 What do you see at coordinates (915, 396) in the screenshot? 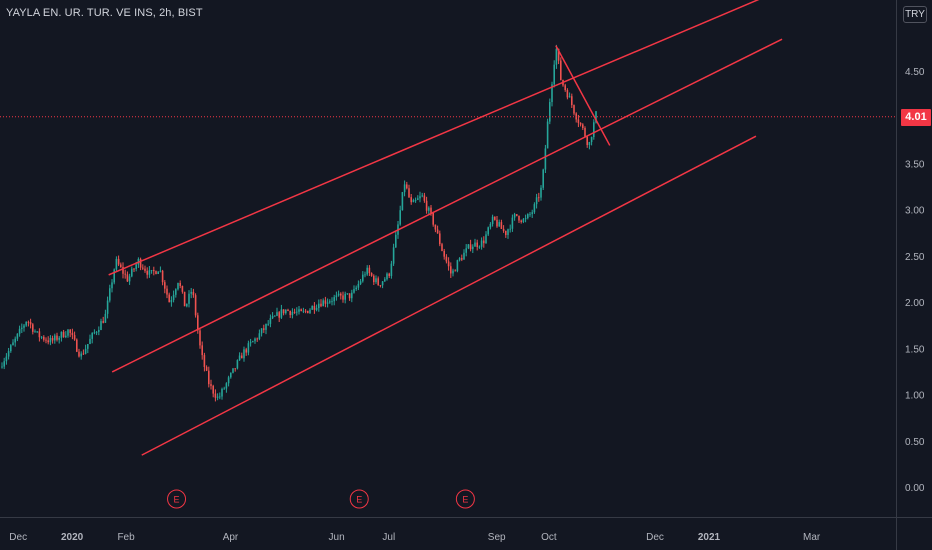
I see `y-tick-label: 1.00` at bounding box center [915, 396].